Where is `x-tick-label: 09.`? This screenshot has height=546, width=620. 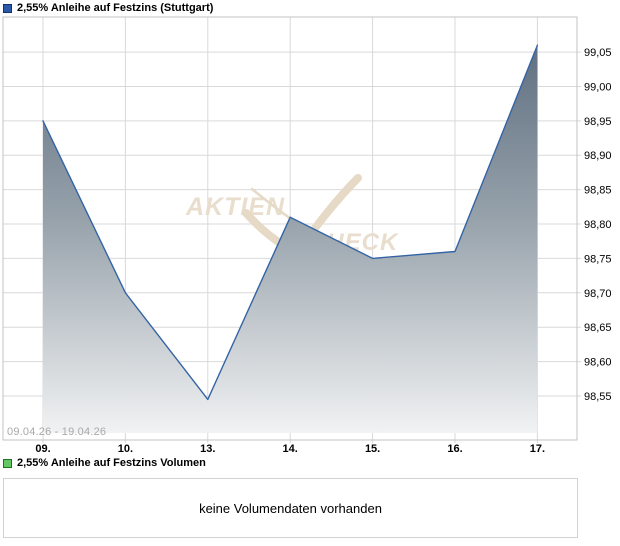 x-tick-label: 09. is located at coordinates (42, 449).